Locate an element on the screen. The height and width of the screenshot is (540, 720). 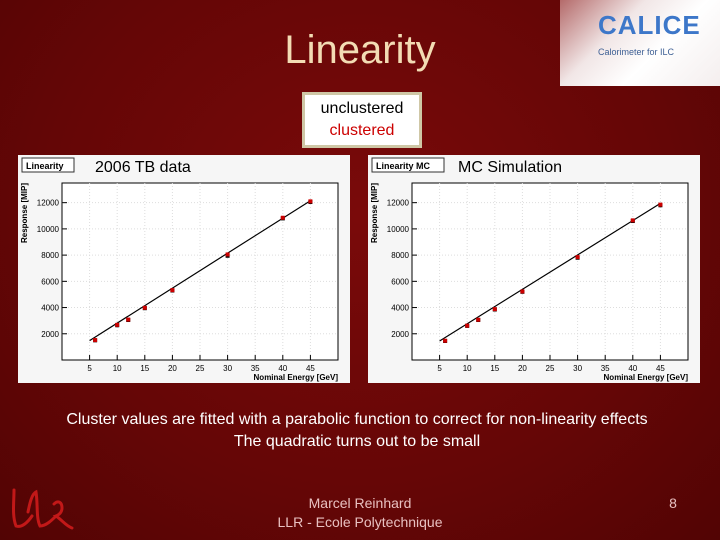
legend-box: unclustered clustered is located at coordinates (362, 120).